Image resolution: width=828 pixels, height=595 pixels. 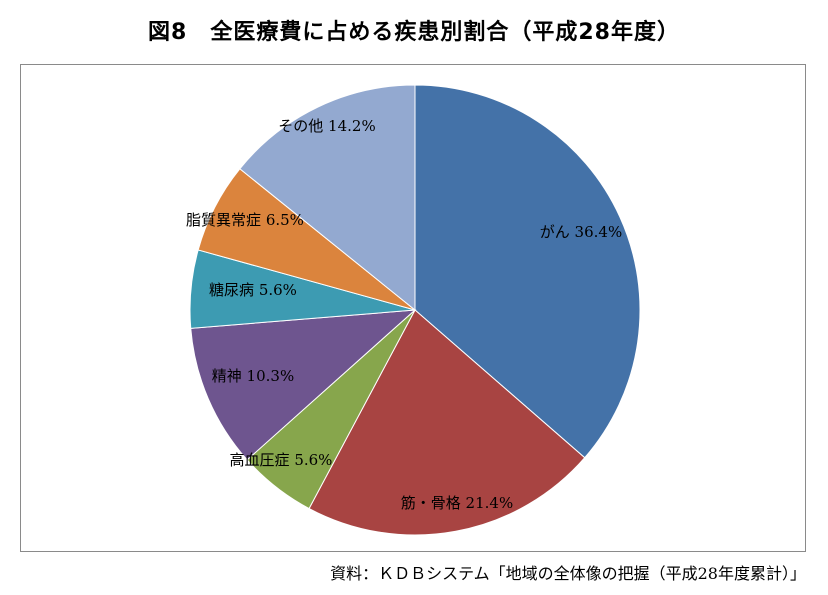 I want to click on pie-label-5: 脂質異常症 6.5%, so click(x=245, y=220).